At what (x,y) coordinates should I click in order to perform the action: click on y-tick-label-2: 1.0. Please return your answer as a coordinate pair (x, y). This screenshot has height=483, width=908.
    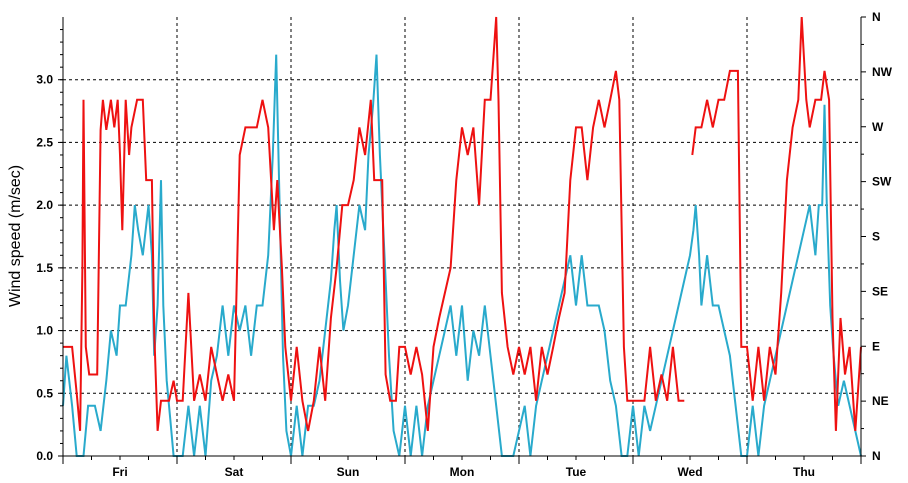
    Looking at the image, I should click on (44, 331).